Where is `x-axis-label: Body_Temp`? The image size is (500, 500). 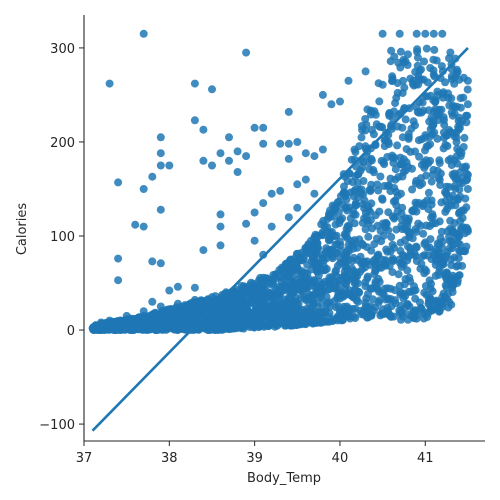 x-axis-label: Body_Temp is located at coordinates (284, 478).